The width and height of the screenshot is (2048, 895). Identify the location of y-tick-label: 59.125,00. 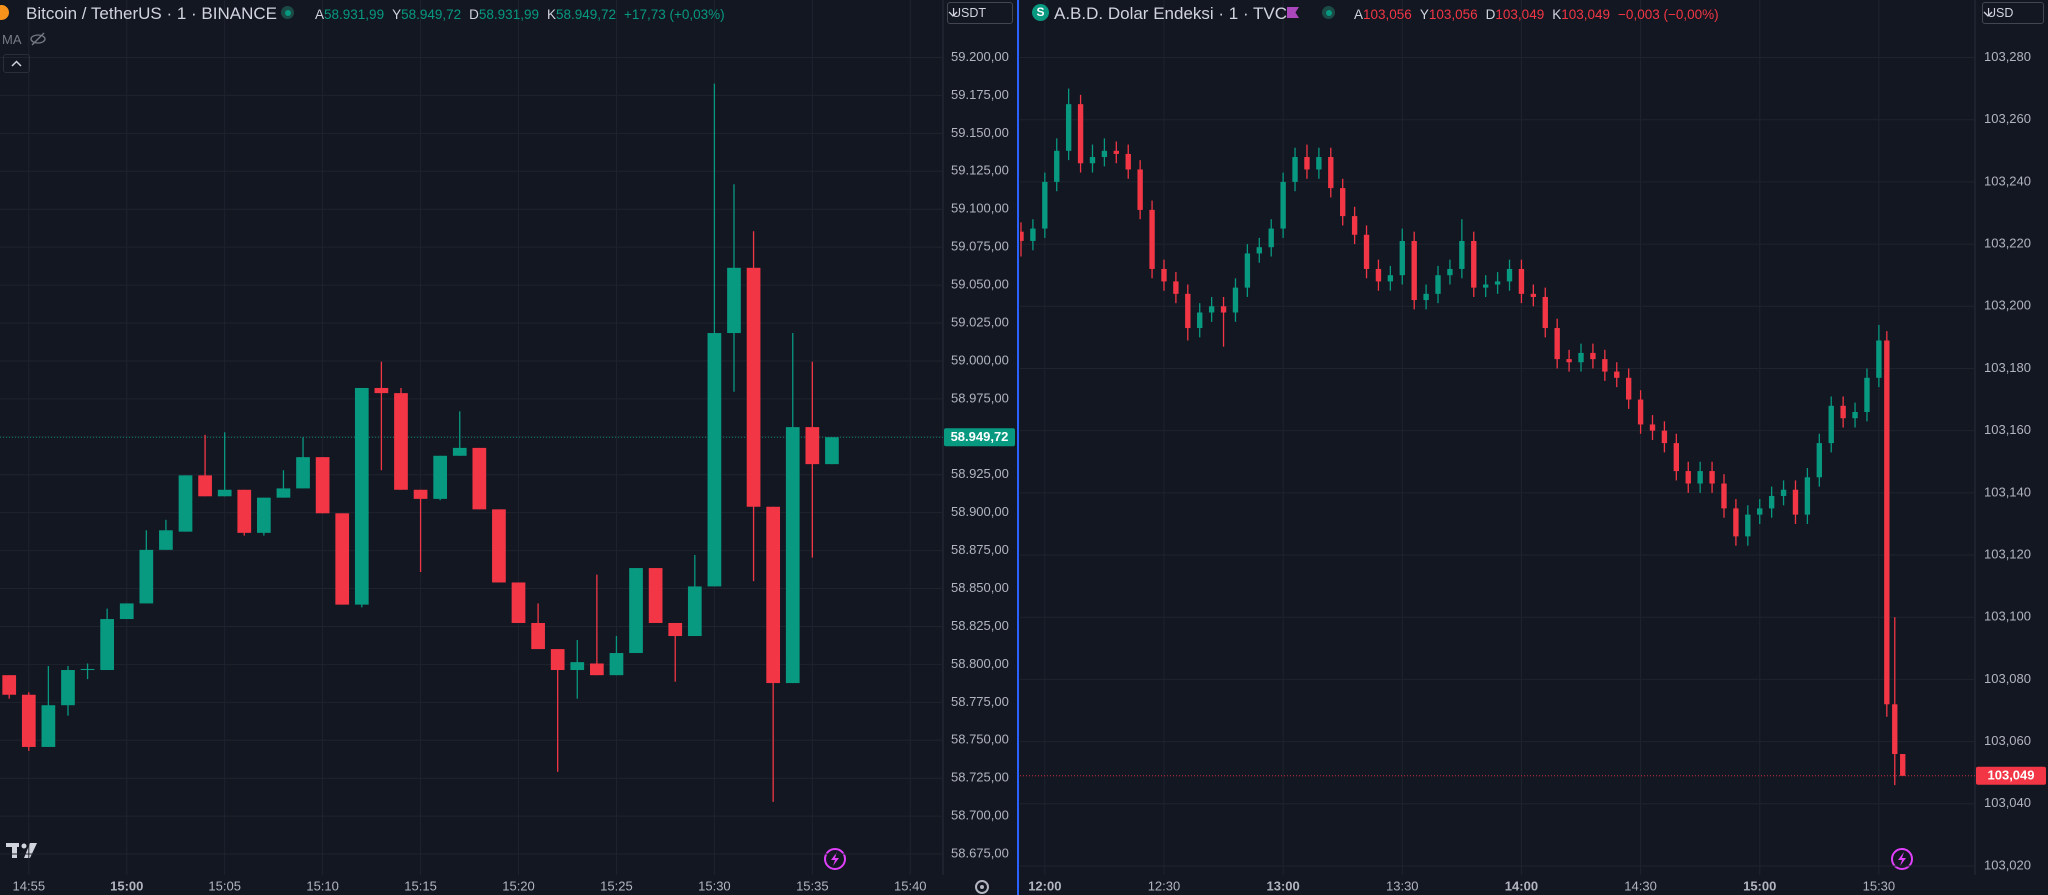
(980, 170).